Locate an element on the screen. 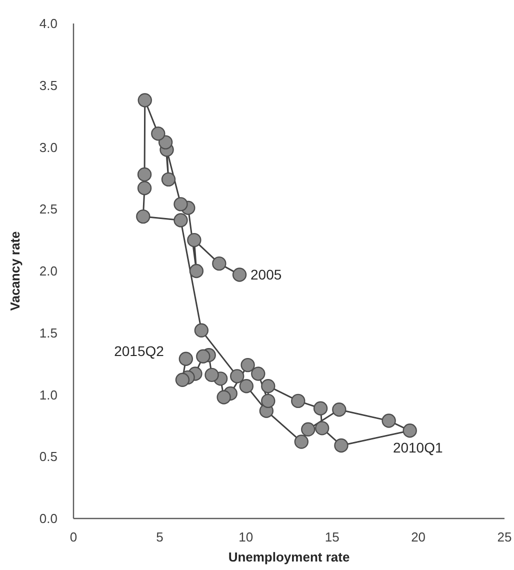 The width and height of the screenshot is (514, 570). y-tick-label: 4.0 is located at coordinates (48, 23).